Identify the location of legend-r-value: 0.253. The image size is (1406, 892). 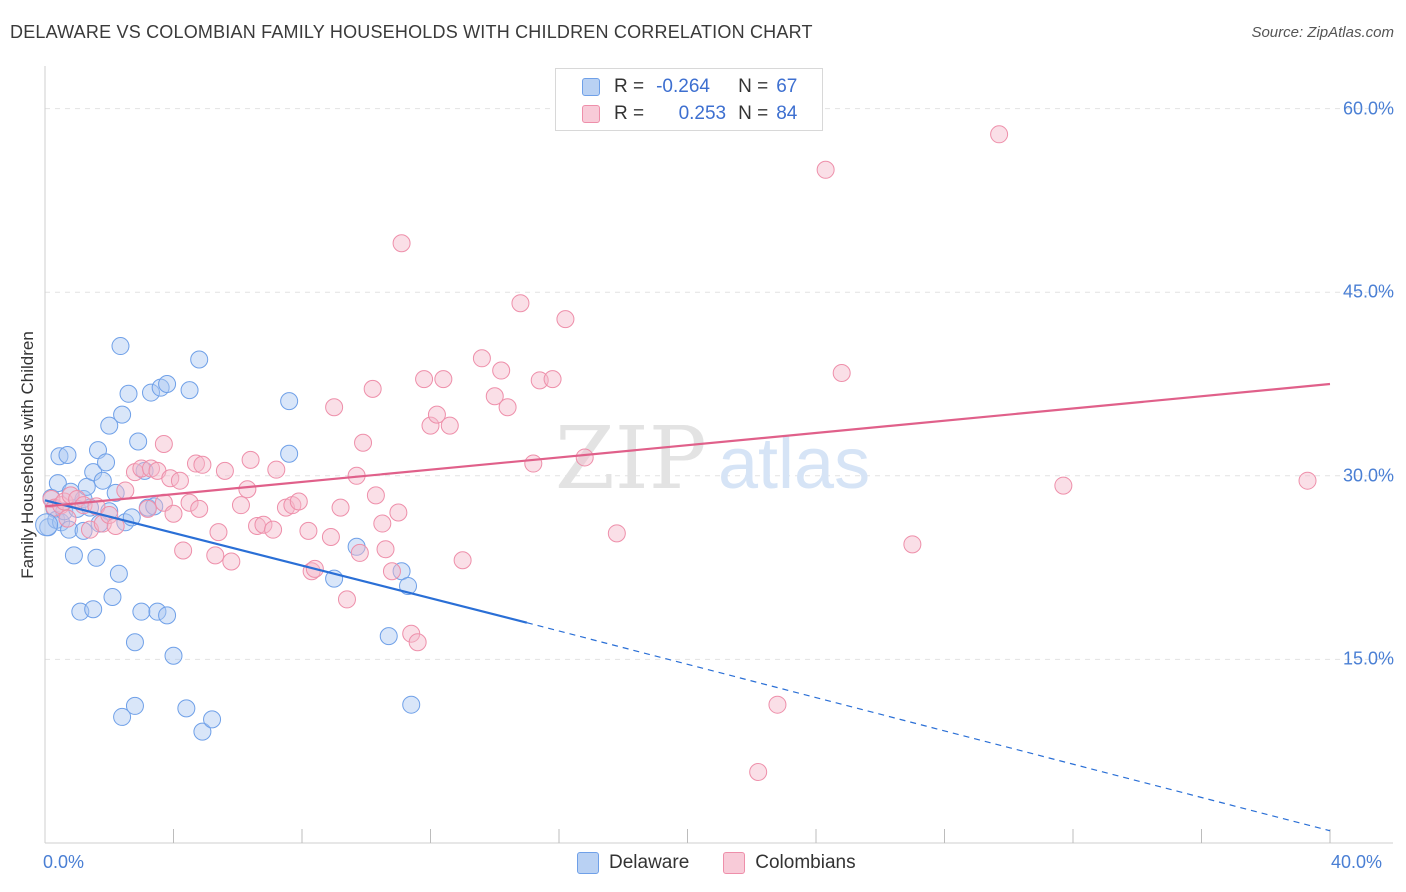
(702, 113).